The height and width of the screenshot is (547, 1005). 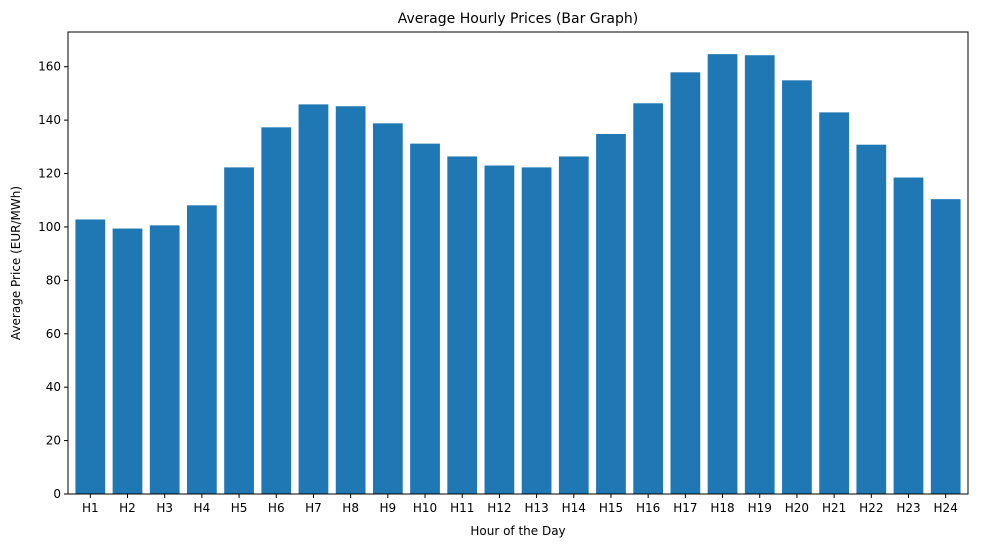 What do you see at coordinates (573, 325) in the screenshot?
I see `bar-h14` at bounding box center [573, 325].